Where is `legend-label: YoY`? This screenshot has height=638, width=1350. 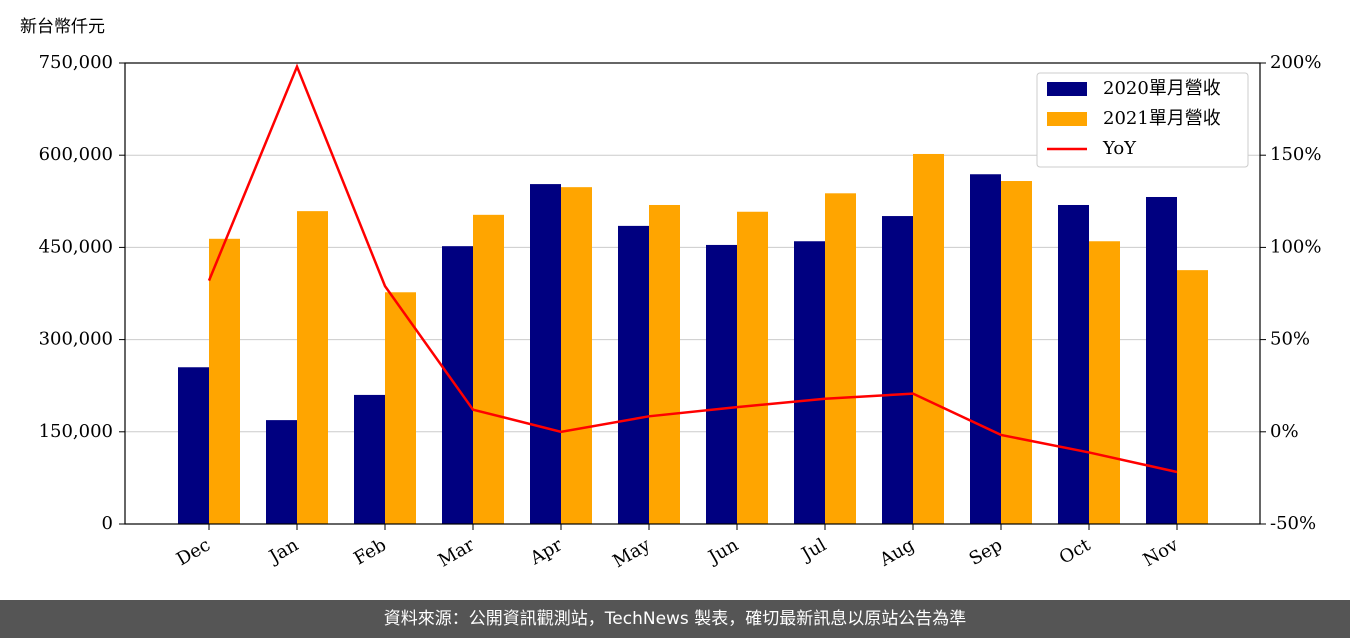
legend-label: YoY is located at coordinates (1119, 148).